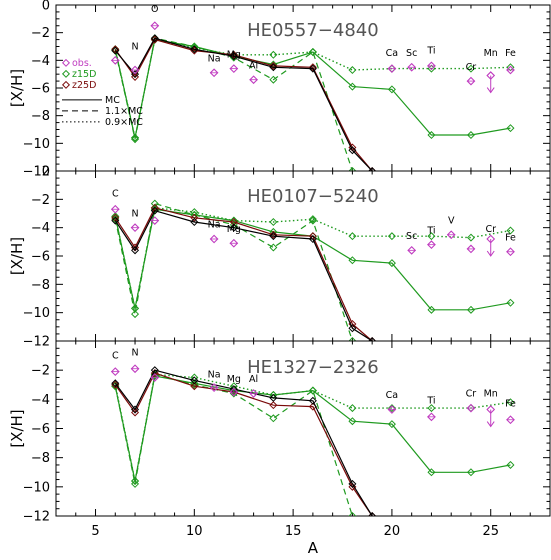 This screenshot has width=551, height=560. What do you see at coordinates (36, 172) in the screenshot?
I see `y-tick-label: −12` at bounding box center [36, 172].